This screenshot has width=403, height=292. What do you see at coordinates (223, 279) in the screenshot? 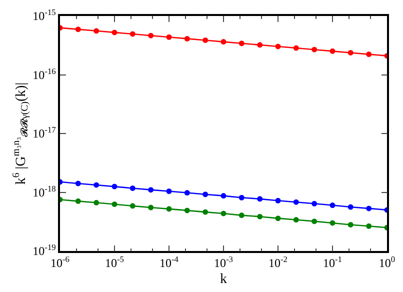
I see `x-axis-title: k` at bounding box center [223, 279].